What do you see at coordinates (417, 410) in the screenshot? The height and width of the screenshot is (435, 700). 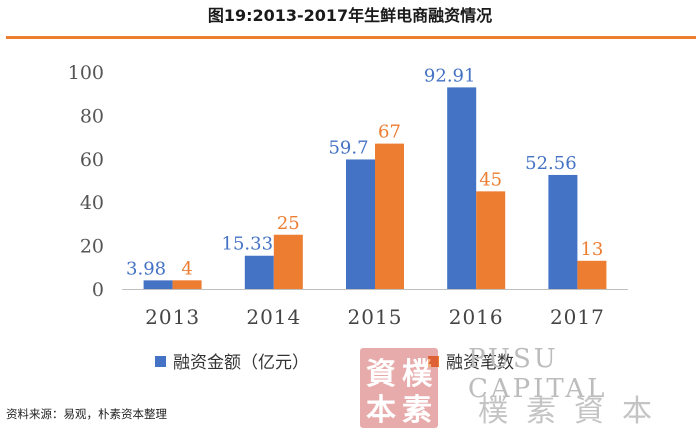 I see `seal-character: 素` at bounding box center [417, 410].